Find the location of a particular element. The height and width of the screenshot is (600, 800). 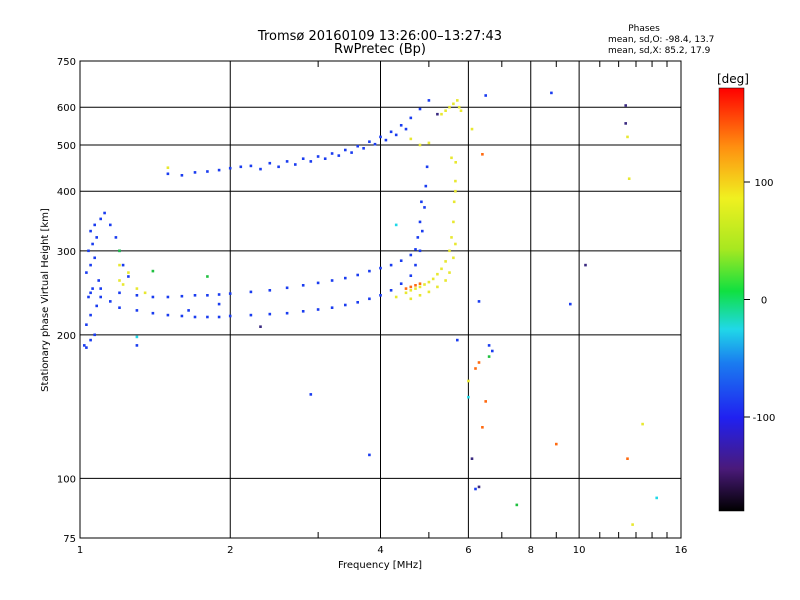

stats-heading: Phases is located at coordinates (644, 29).